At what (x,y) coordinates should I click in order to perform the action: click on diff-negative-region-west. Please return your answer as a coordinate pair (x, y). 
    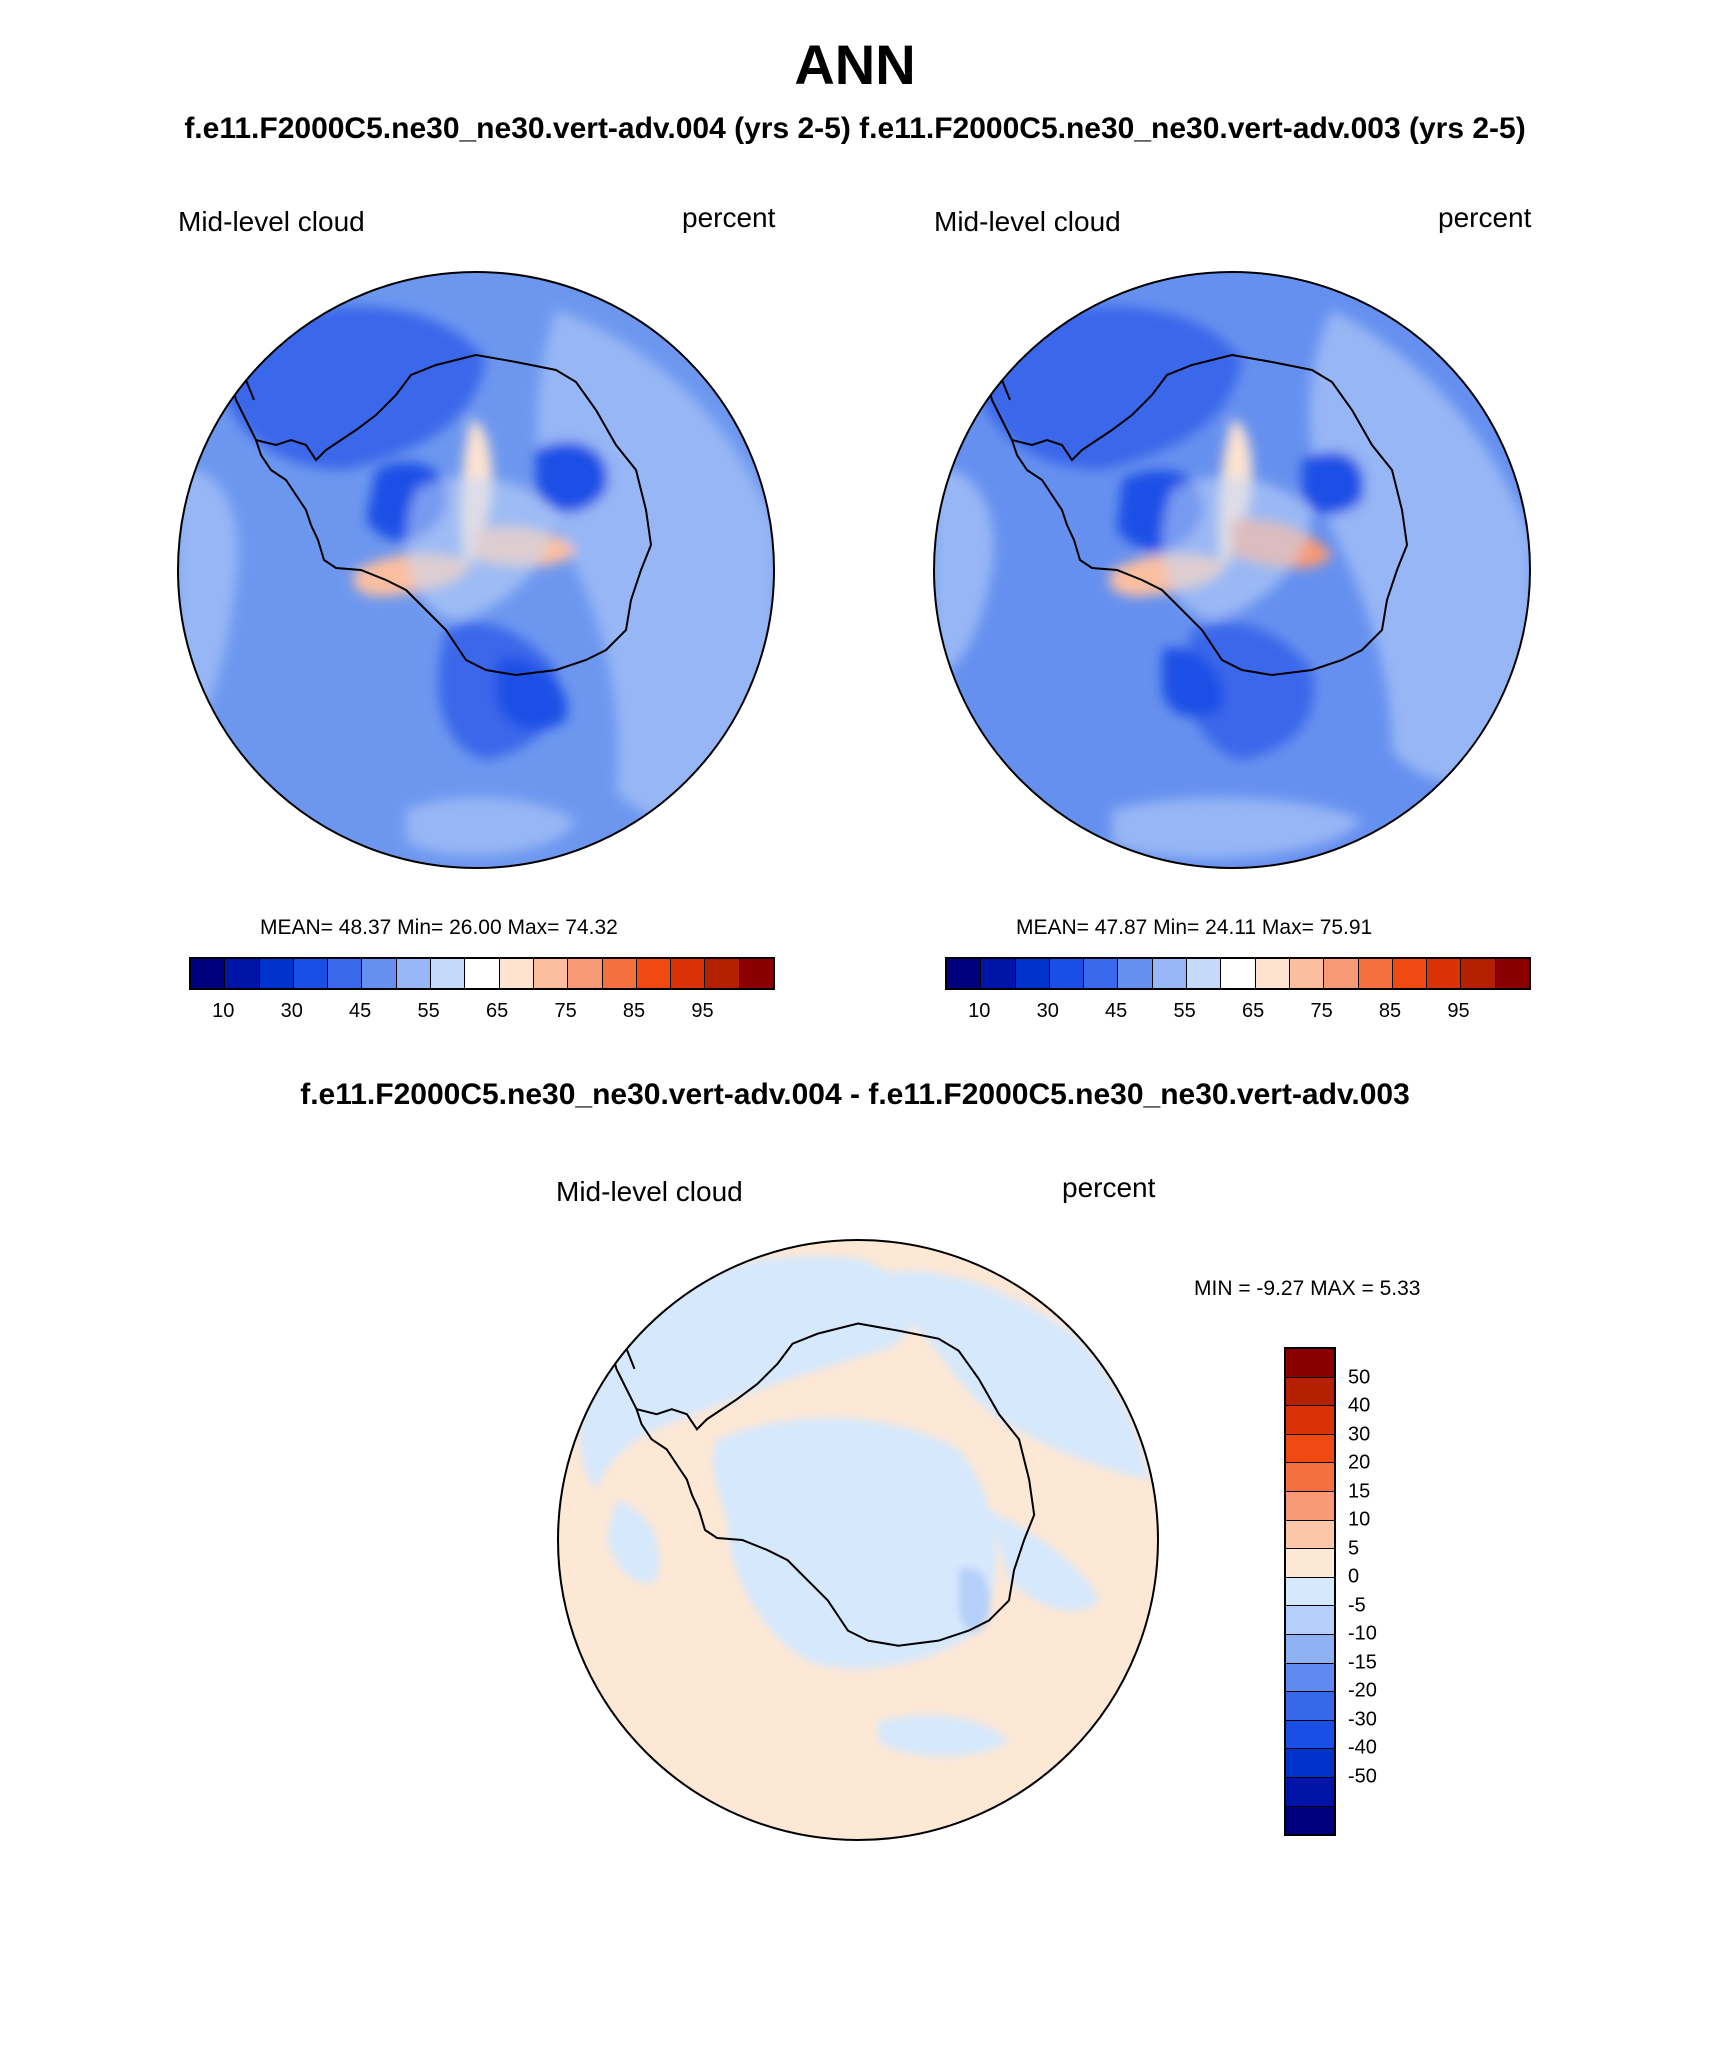
    Looking at the image, I should click on (633, 1541).